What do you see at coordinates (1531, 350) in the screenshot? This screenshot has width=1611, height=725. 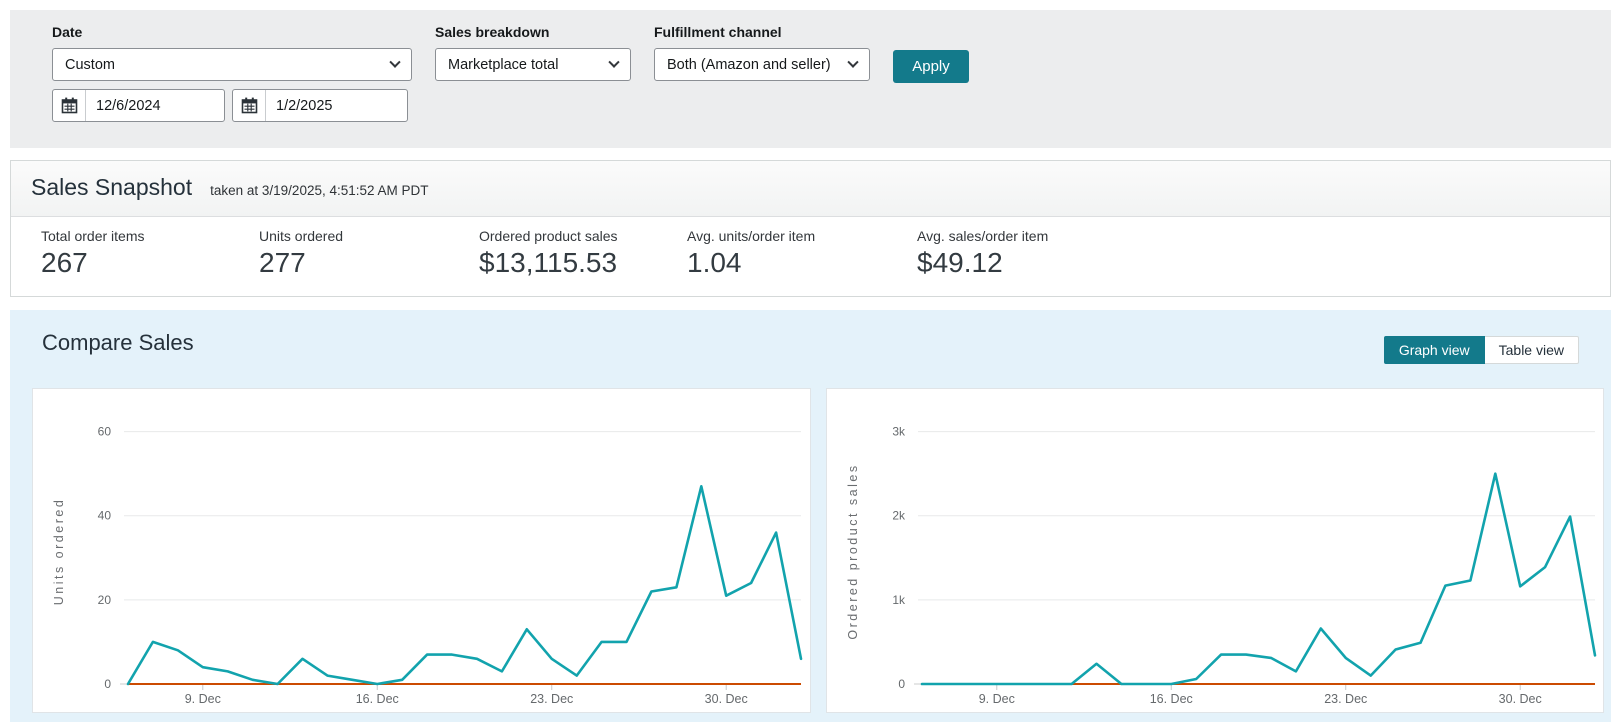 I see `table-view-button: Table view` at bounding box center [1531, 350].